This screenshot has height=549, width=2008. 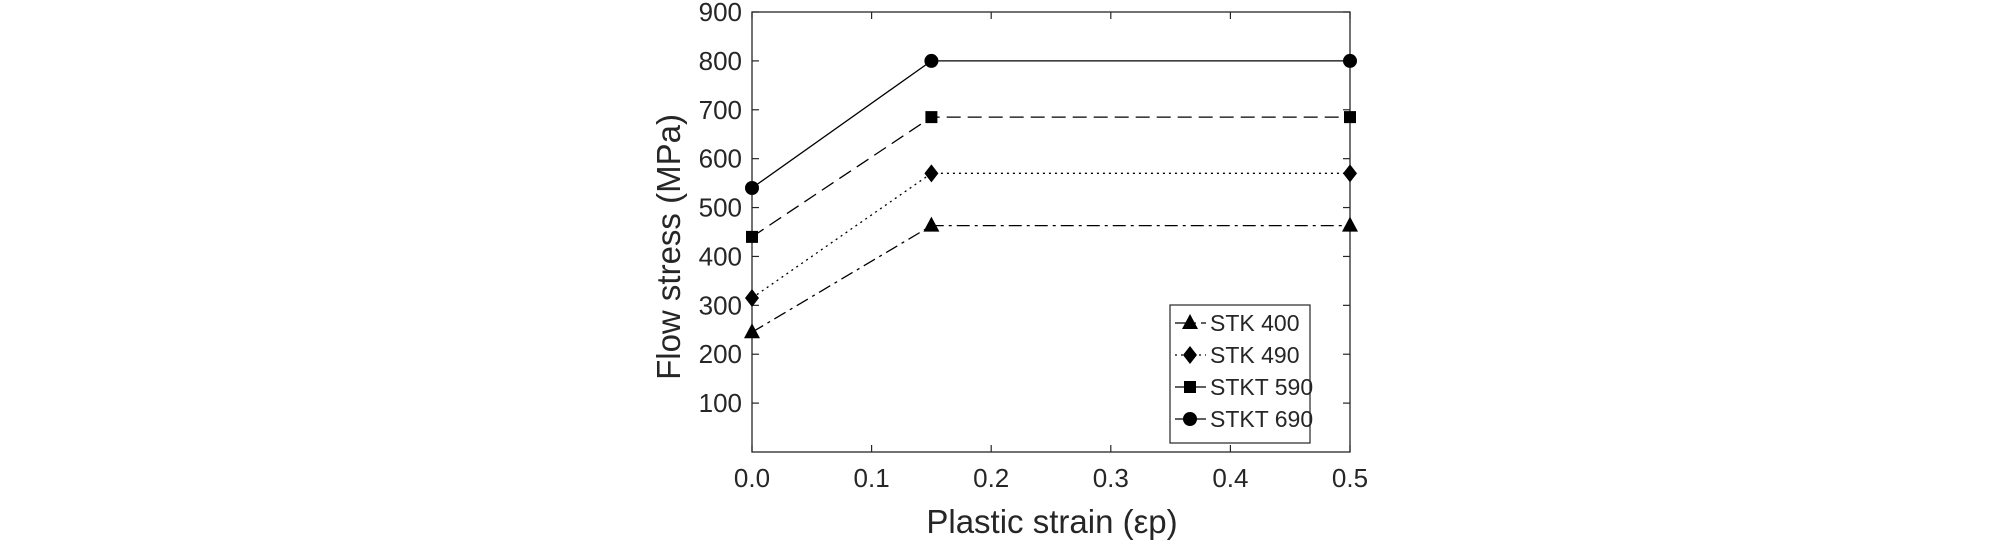 I want to click on legend-label-stkt-690: STKT 690, so click(x=1261, y=419).